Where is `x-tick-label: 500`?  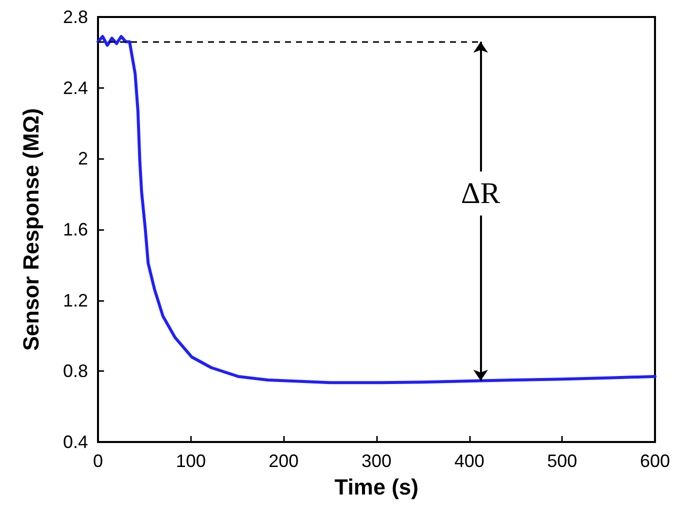
x-tick-label: 500 is located at coordinates (562, 461).